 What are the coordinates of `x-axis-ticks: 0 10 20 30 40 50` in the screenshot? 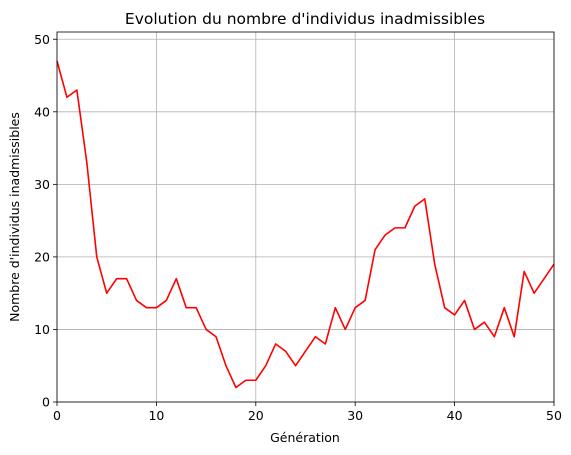 It's located at (307, 412).